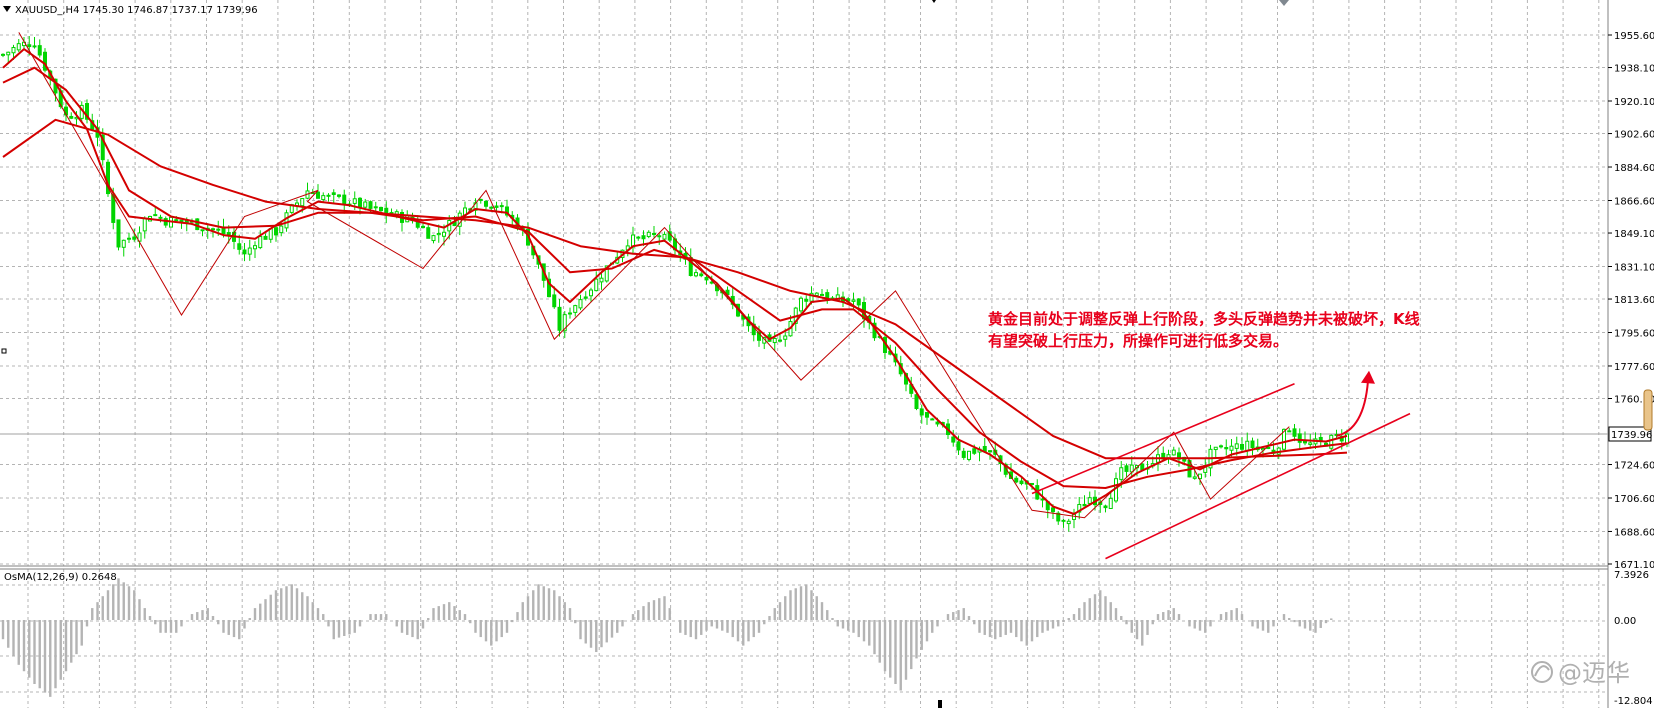 This screenshot has width=1654, height=708. Describe the element at coordinates (1648, 410) in the screenshot. I see `price-scale-drag-handle` at that location.